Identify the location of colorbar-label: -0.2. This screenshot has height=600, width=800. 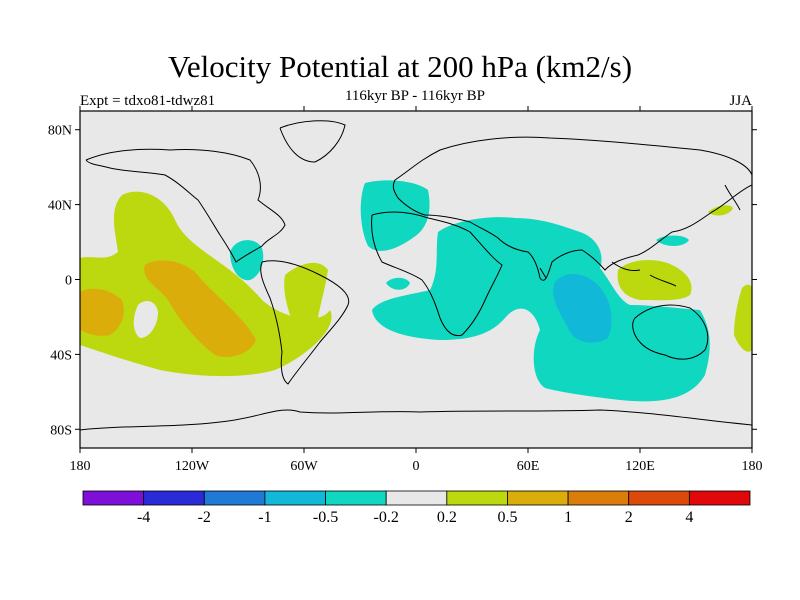
(386, 517).